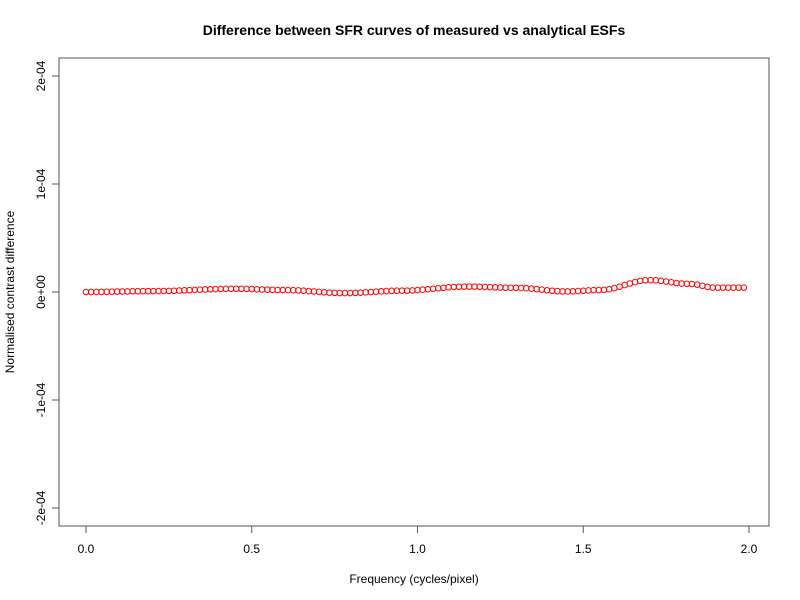 This screenshot has width=800, height=600. I want to click on x-axis-label: Frequency (cycles/pixel), so click(413, 579).